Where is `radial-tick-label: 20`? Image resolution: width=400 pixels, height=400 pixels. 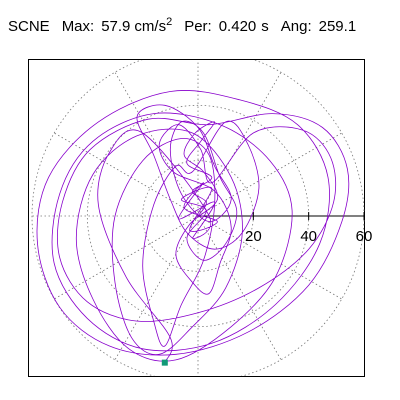 radial-tick-label: 20 is located at coordinates (253, 236).